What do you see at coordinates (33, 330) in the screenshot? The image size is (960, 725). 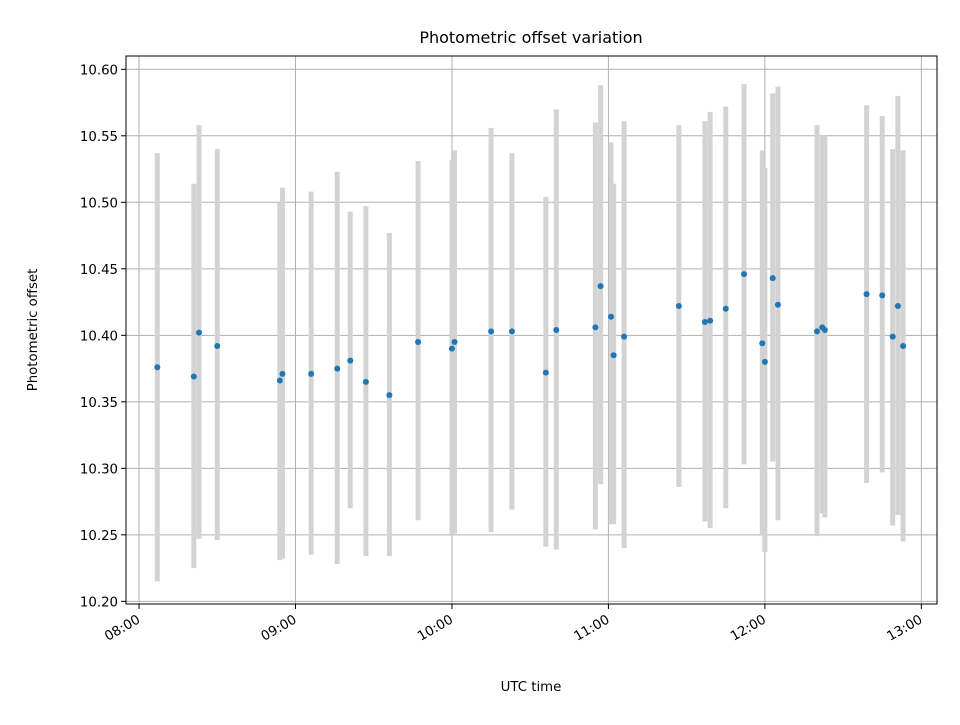 I see `y-axis-label: Photometric offset` at bounding box center [33, 330].